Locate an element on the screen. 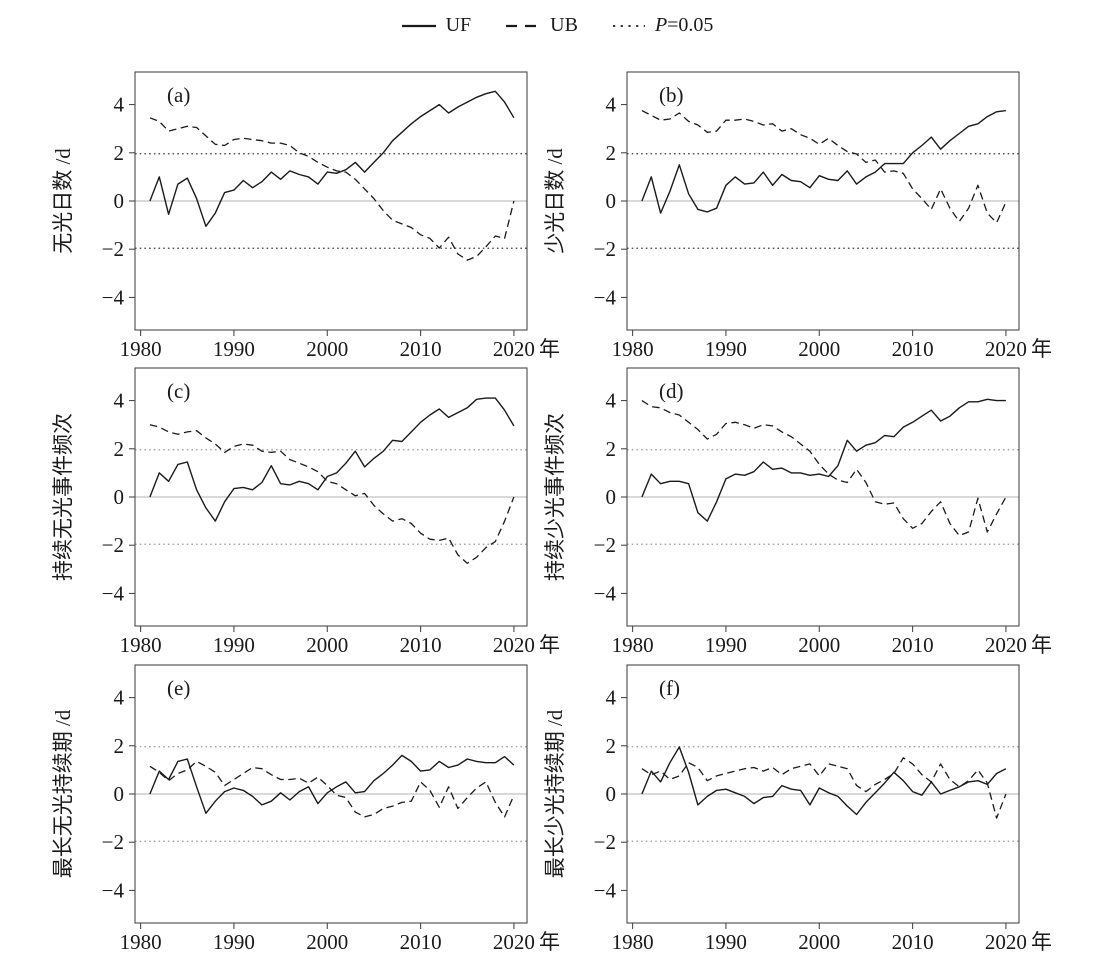 This screenshot has height=978, width=1114. legend-item-uf: UF is located at coordinates (436, 25).